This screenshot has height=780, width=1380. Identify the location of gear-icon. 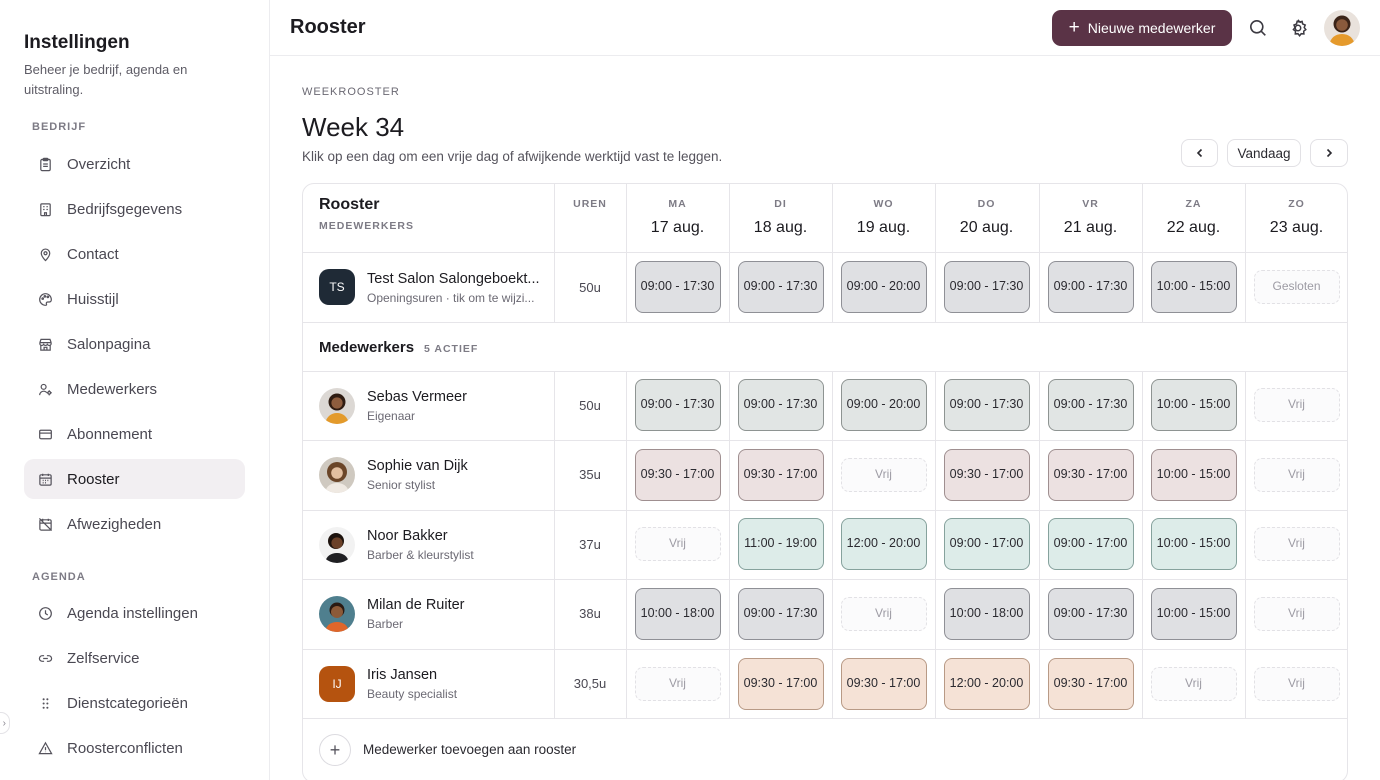
(1298, 28).